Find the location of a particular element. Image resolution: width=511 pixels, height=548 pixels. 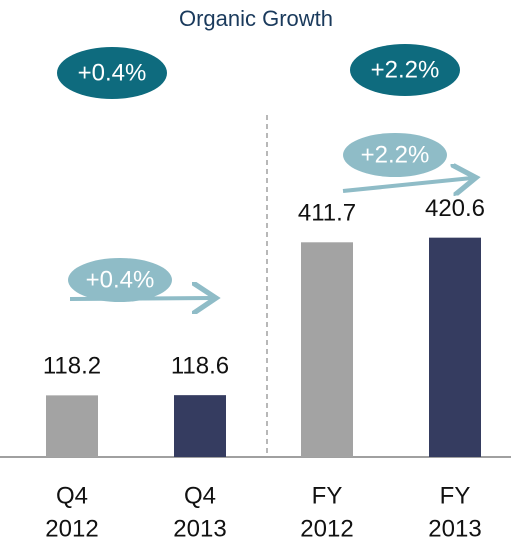

value-label: 118.6 is located at coordinates (200, 365).